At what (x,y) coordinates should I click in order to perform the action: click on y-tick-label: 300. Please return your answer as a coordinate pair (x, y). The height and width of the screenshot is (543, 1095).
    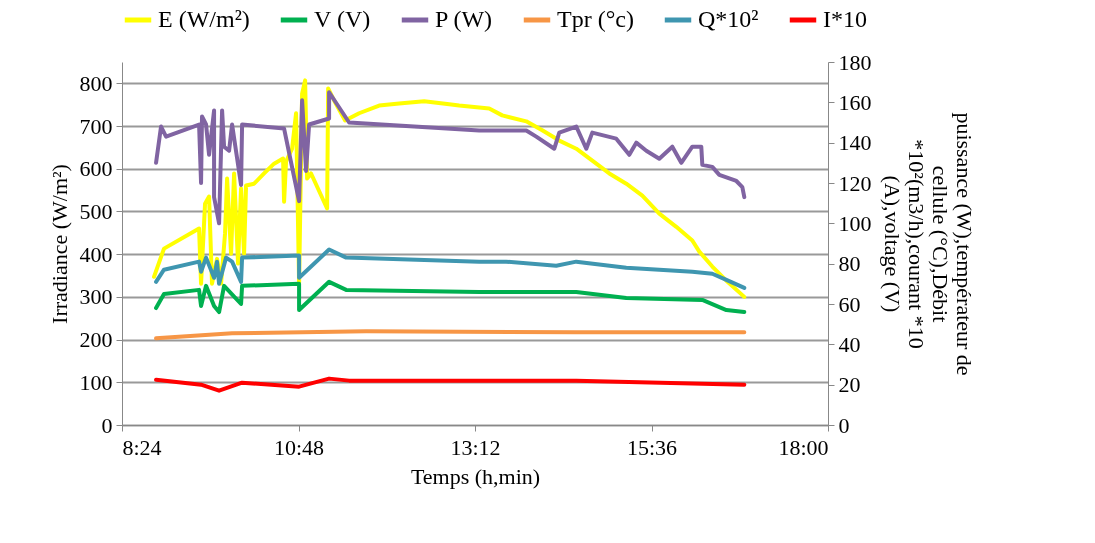
    Looking at the image, I should click on (96, 297).